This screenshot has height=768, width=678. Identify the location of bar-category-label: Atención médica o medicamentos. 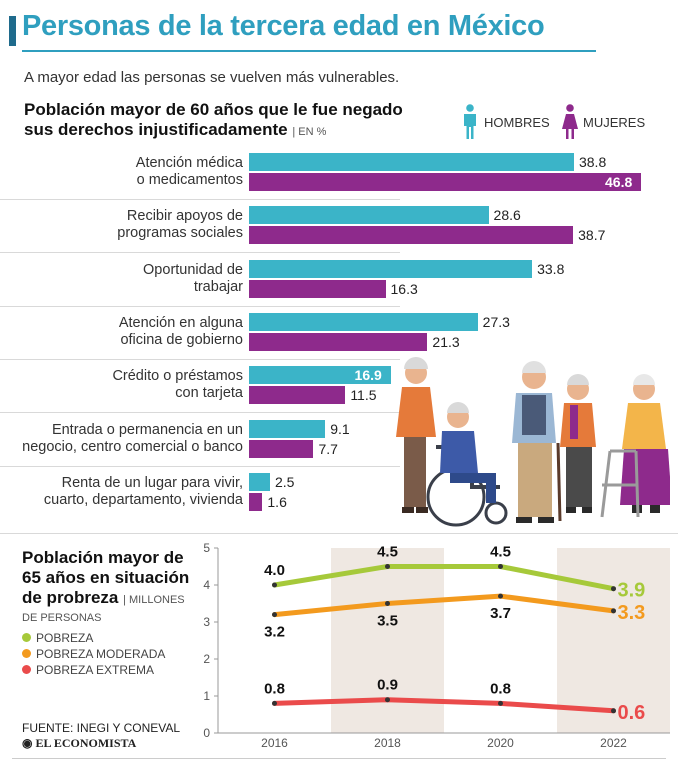
(189, 171).